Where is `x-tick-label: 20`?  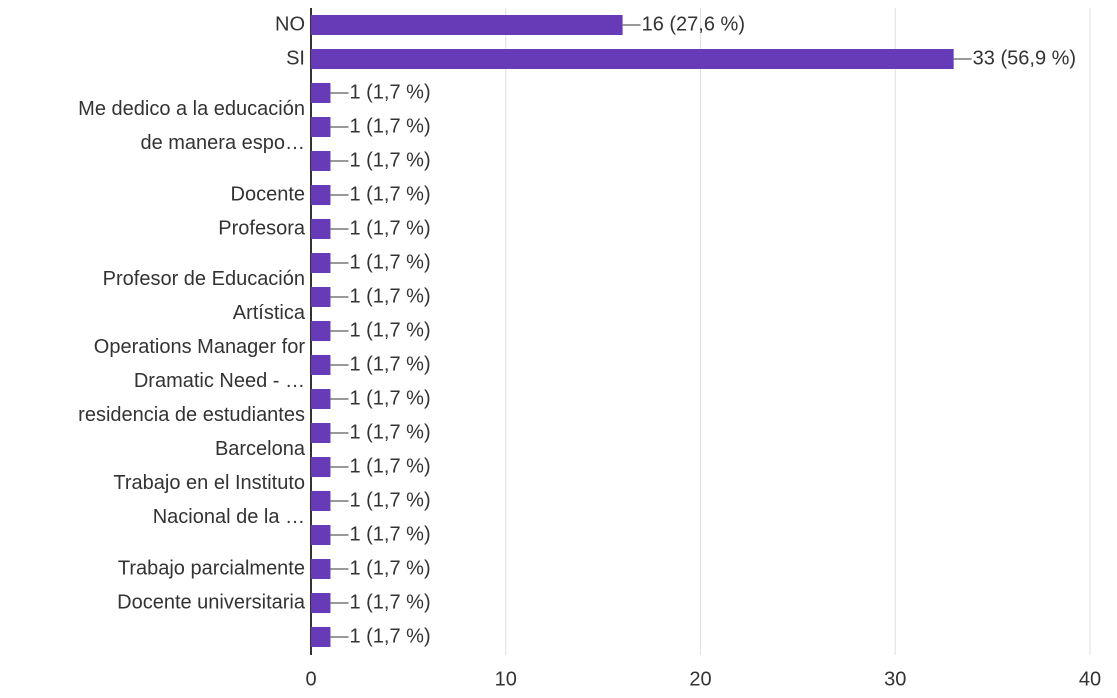 x-tick-label: 20 is located at coordinates (700, 679).